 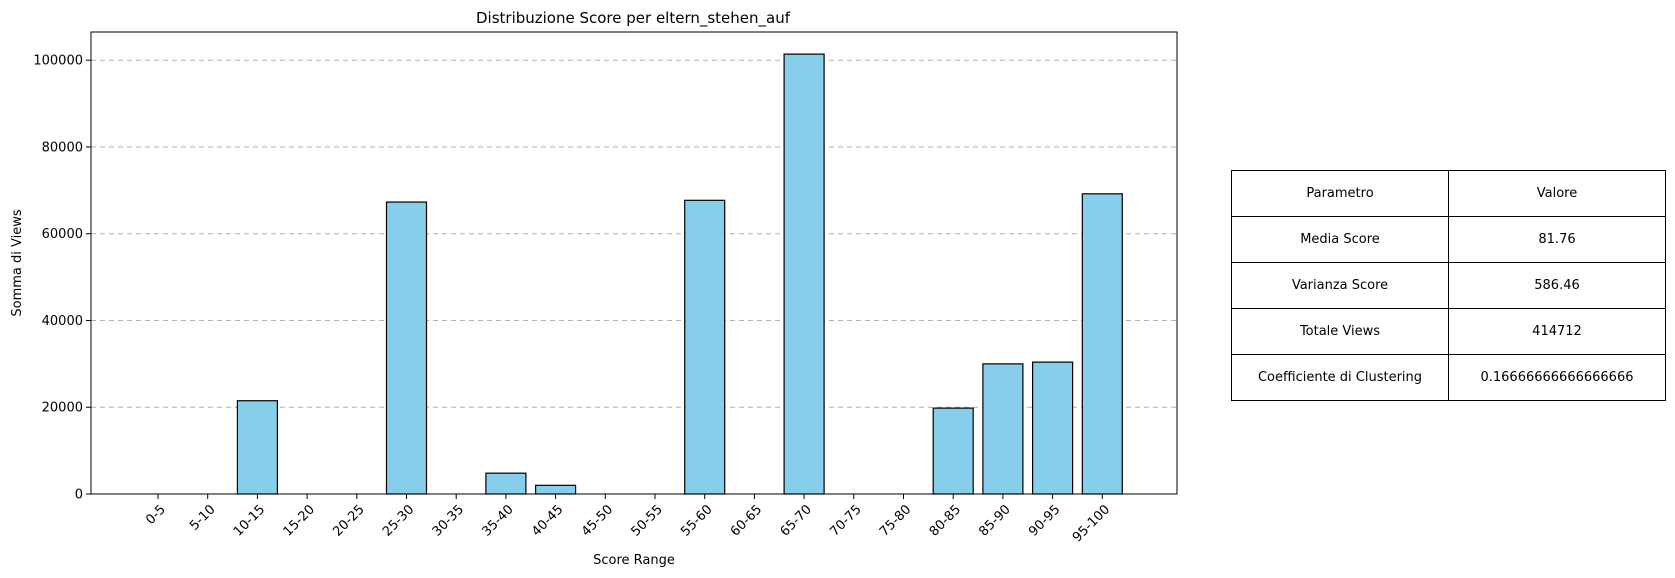 I want to click on table-header-row: Parametro Valore, so click(x=1448, y=193).